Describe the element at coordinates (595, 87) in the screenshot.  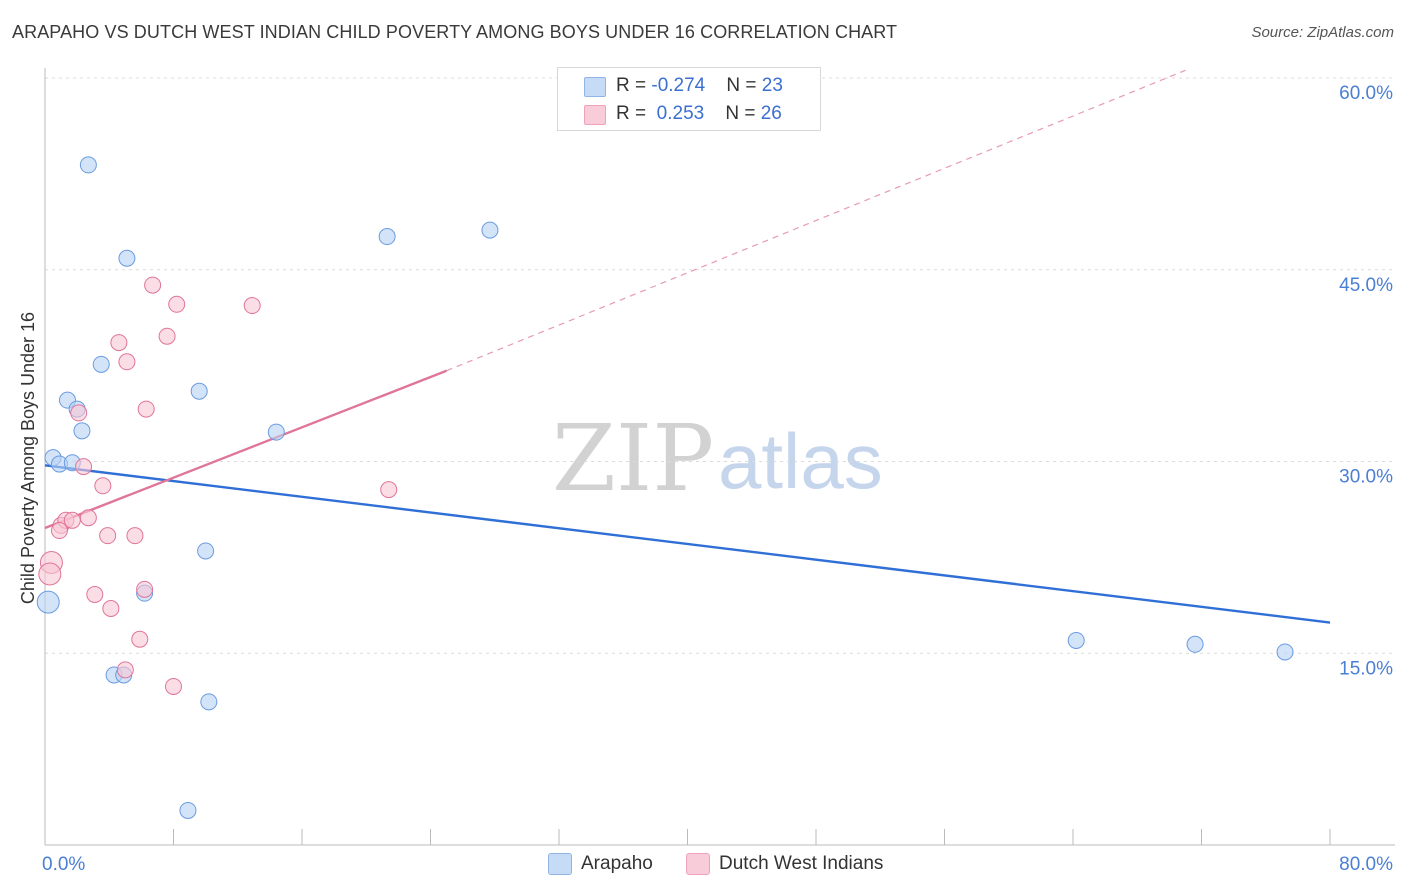
I see `legend-swatch-arapaho` at that location.